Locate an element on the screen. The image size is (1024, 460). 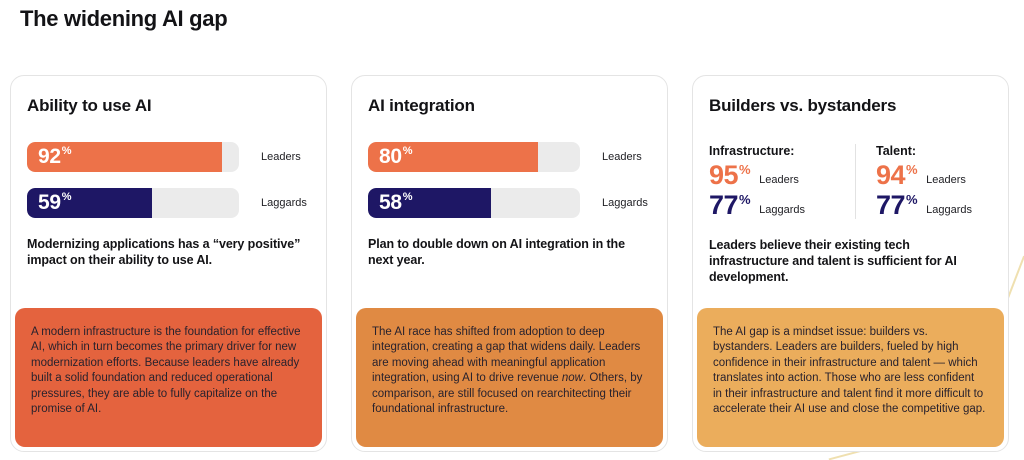
bar-track: 58% is located at coordinates (474, 203).